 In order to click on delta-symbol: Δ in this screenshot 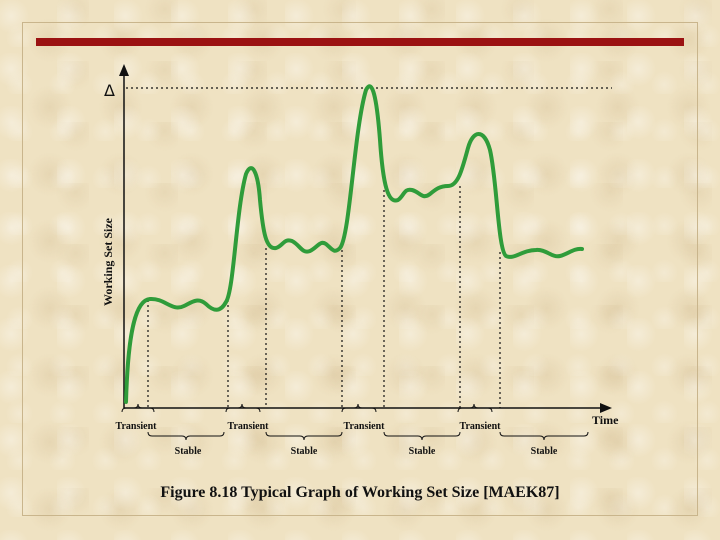, I will do `click(109, 90)`.